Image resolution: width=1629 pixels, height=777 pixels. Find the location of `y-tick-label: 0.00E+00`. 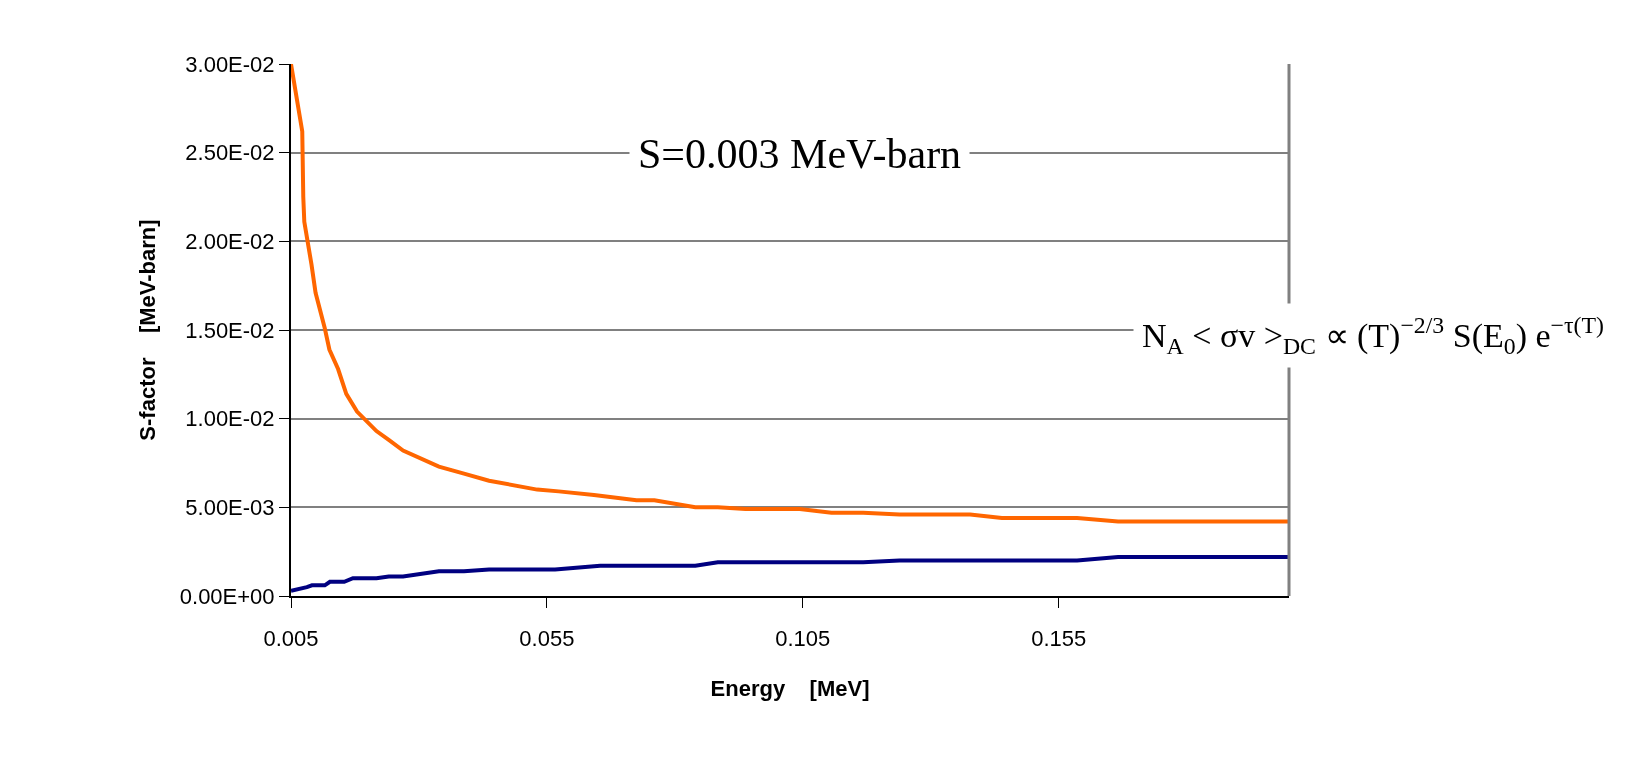

y-tick-label: 0.00E+00 is located at coordinates (227, 596).